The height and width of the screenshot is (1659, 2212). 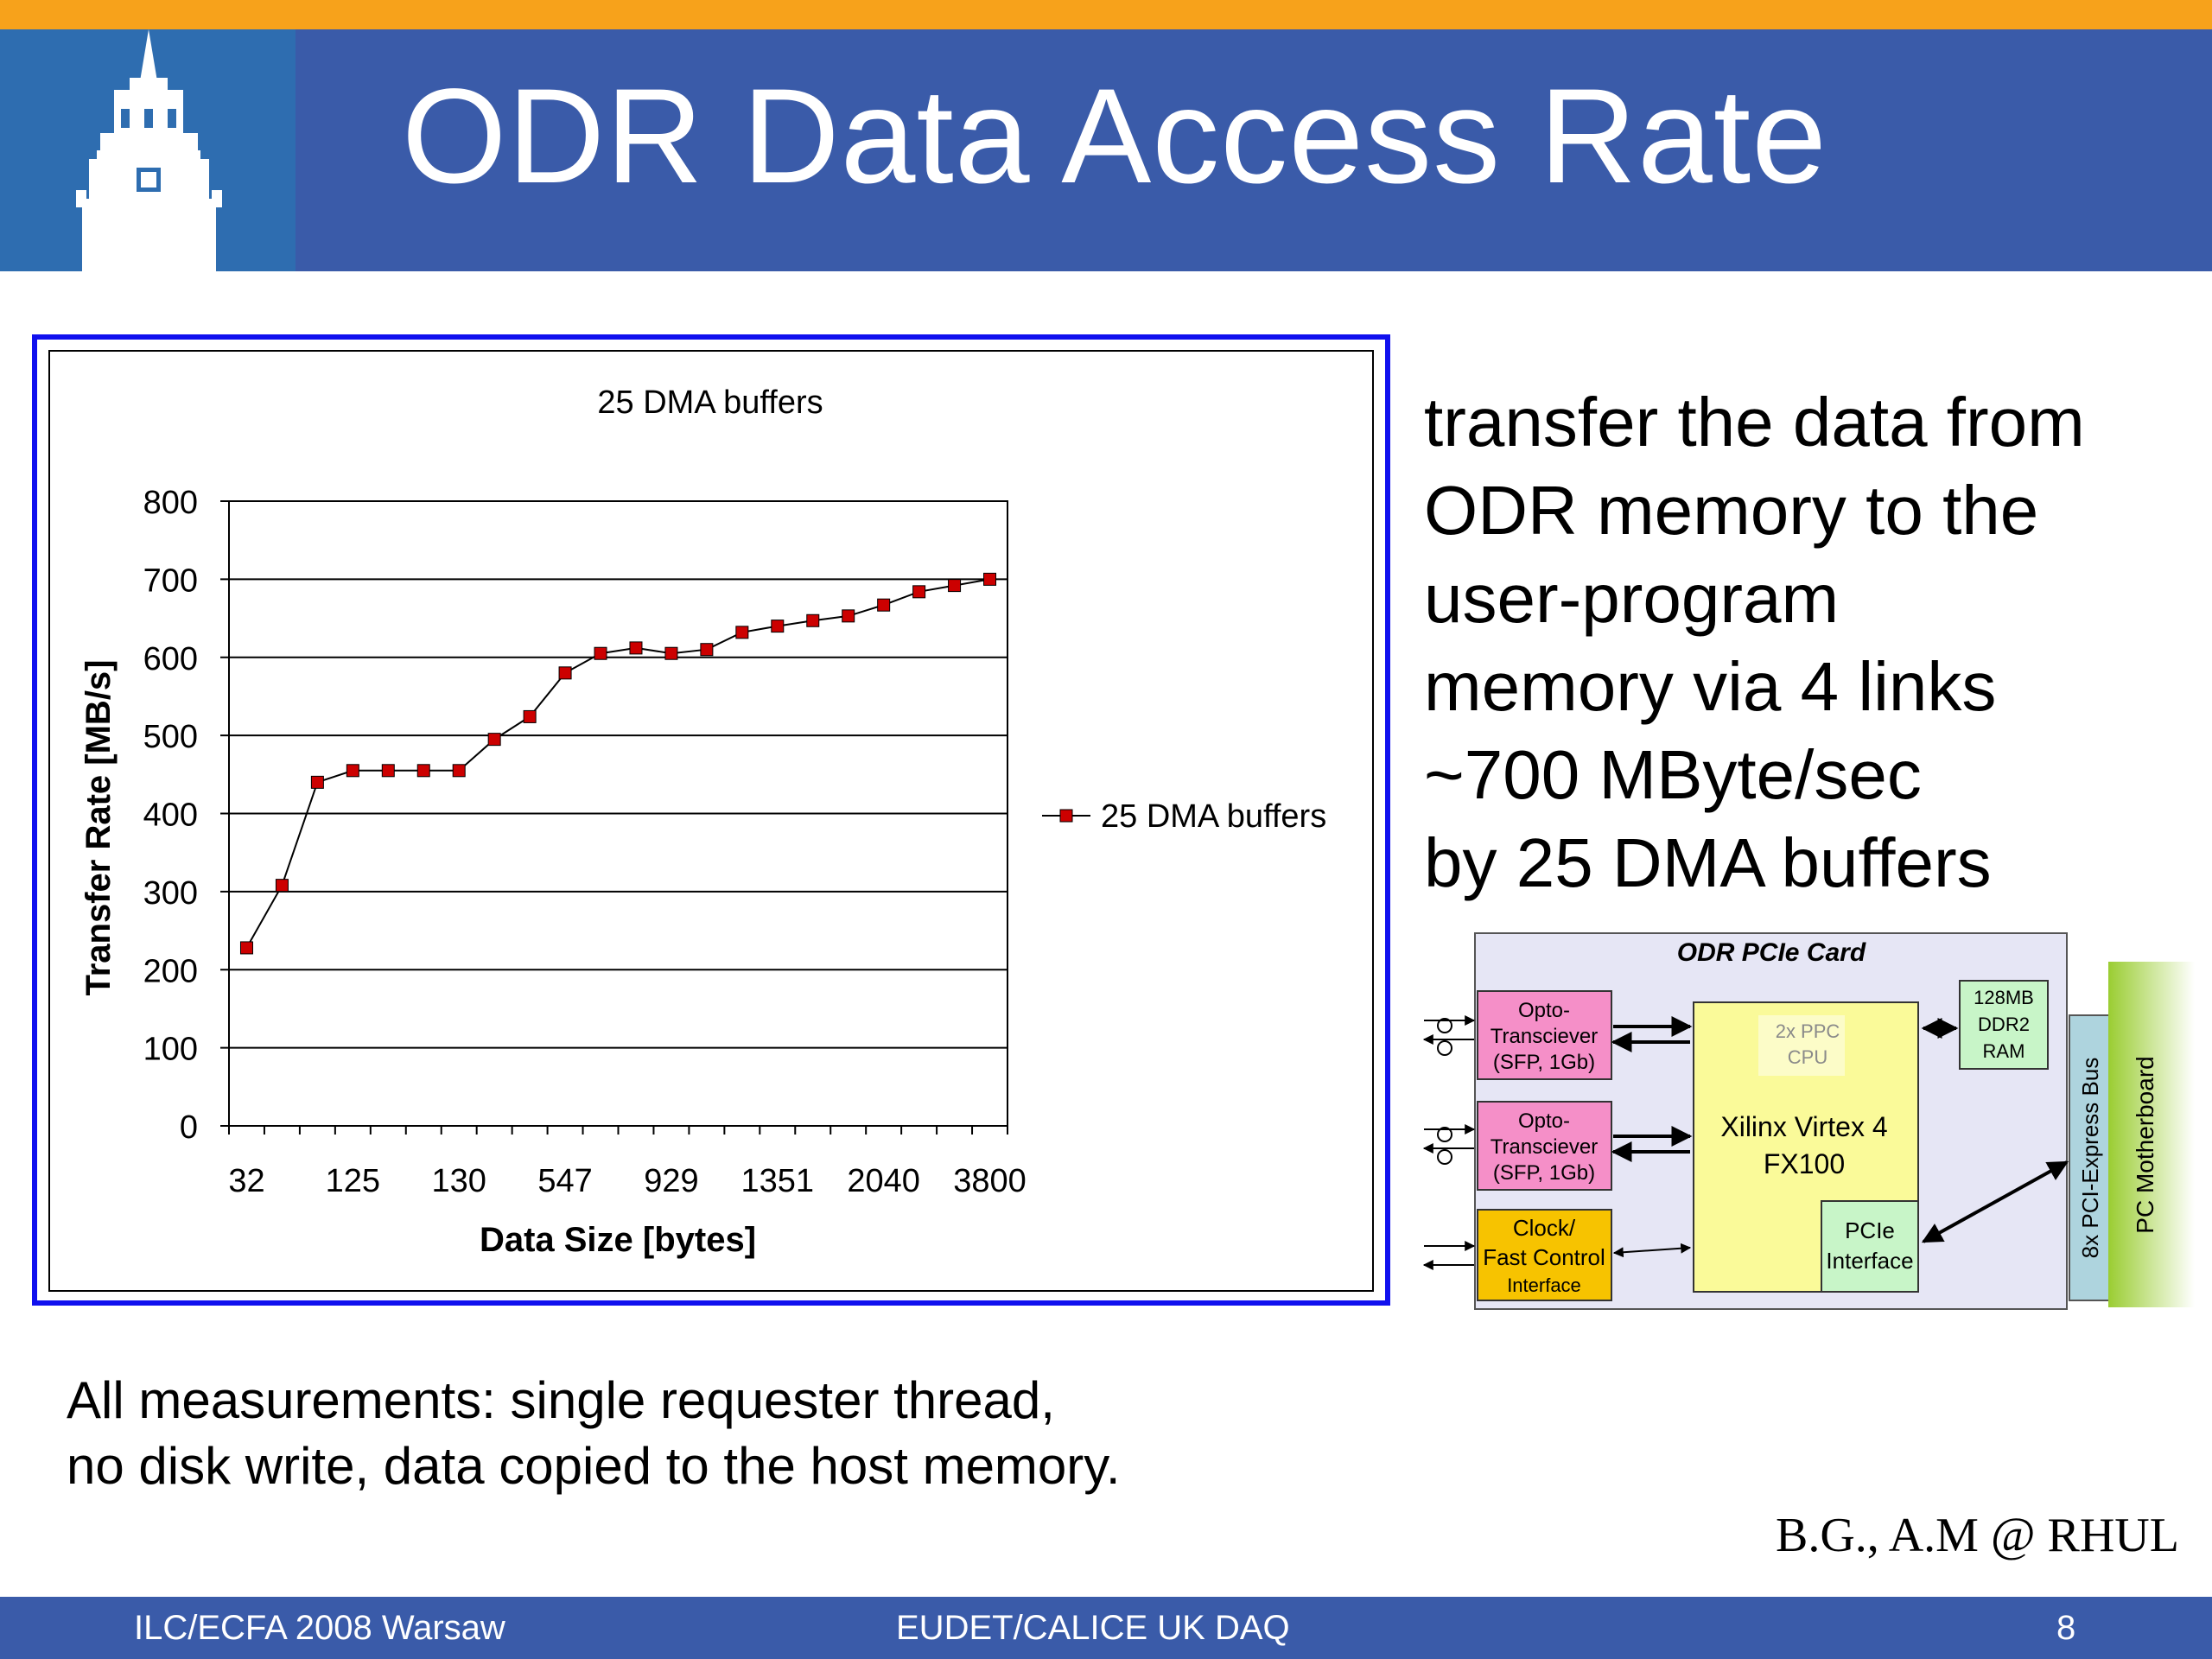 I want to click on ppc-cpu-box, so click(x=1801, y=1045).